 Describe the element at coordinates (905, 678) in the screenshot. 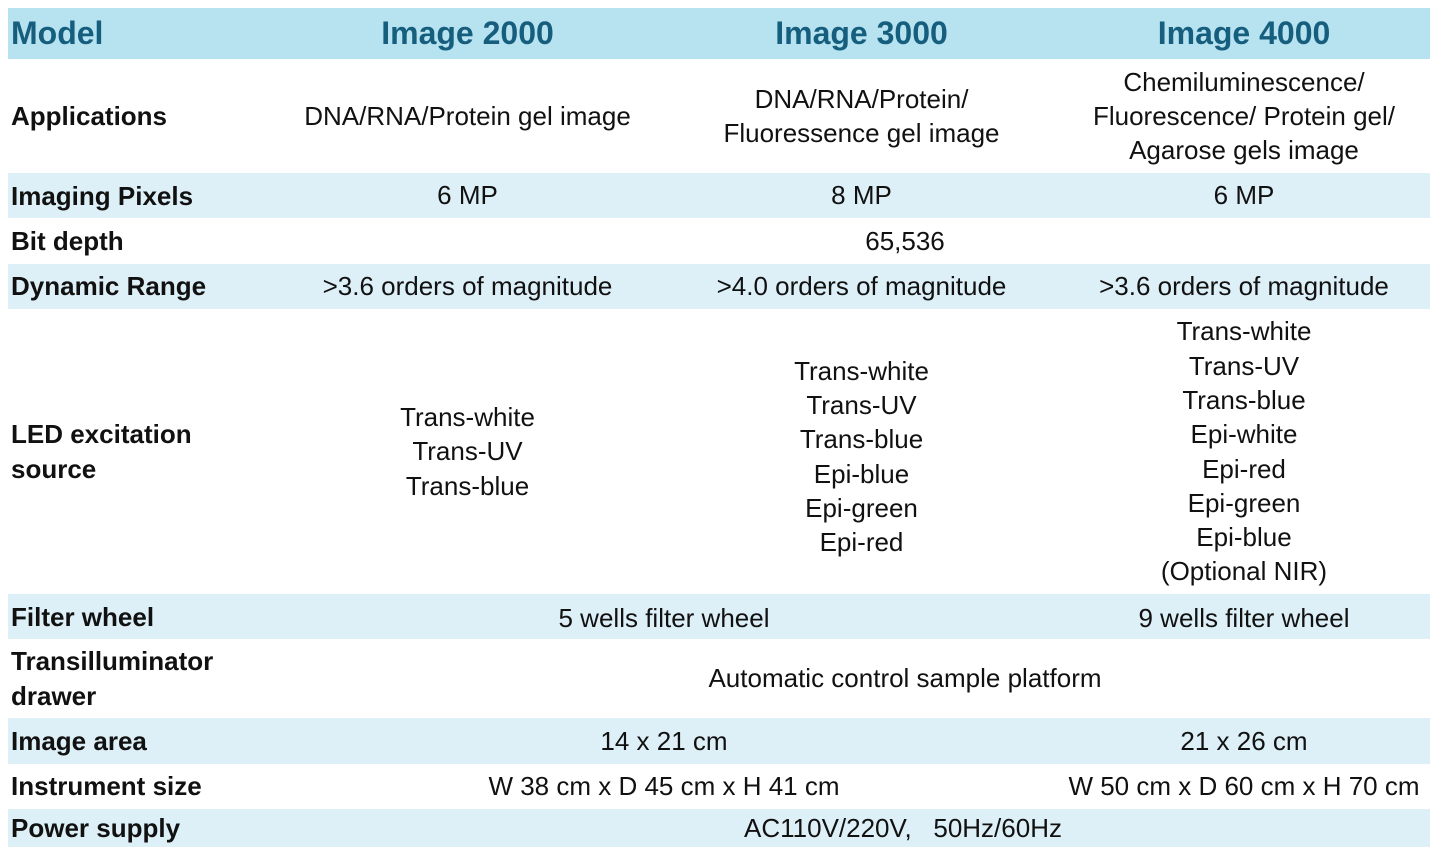

I see `transilluminator-value: Automatic control sample platform` at that location.